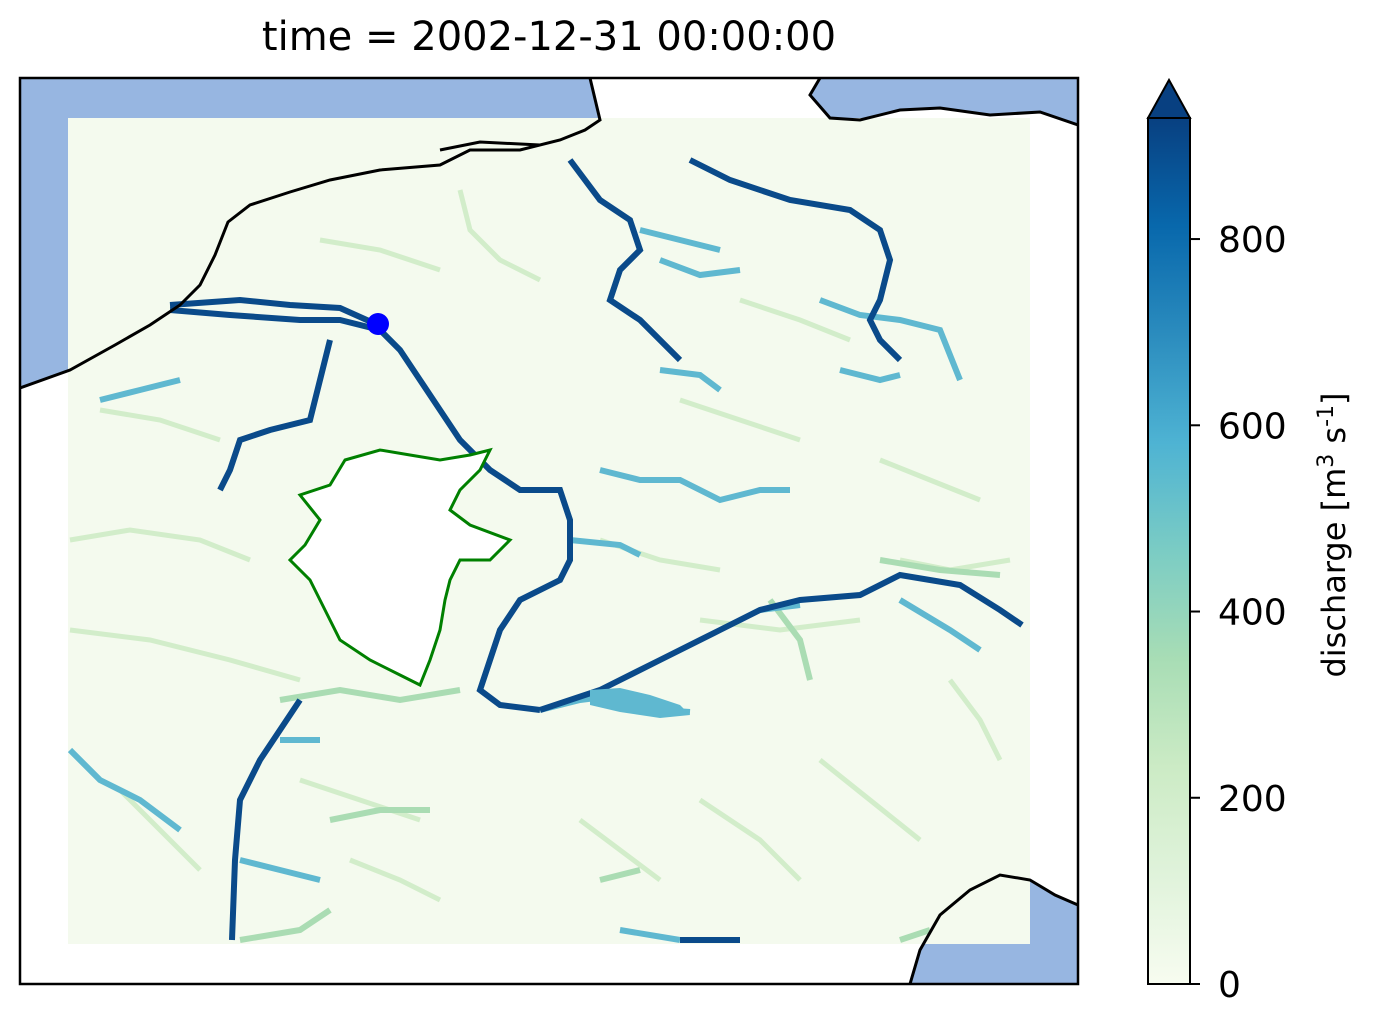  Describe the element at coordinates (1252, 240) in the screenshot. I see `colorbar-tick-label: 800` at that location.